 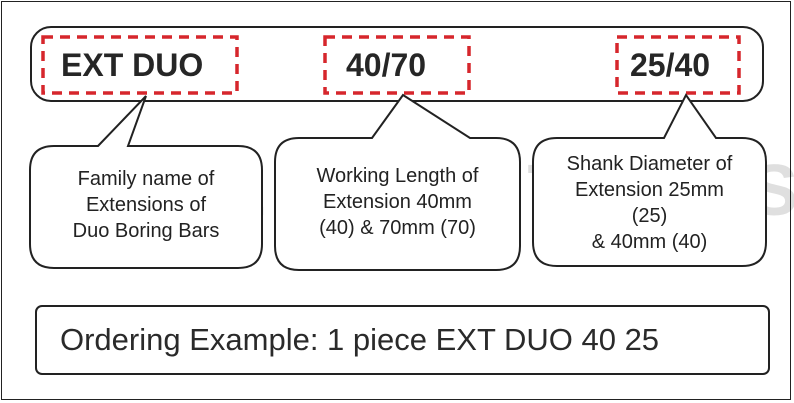 I want to click on shank-dashed-box, so click(x=678, y=65).